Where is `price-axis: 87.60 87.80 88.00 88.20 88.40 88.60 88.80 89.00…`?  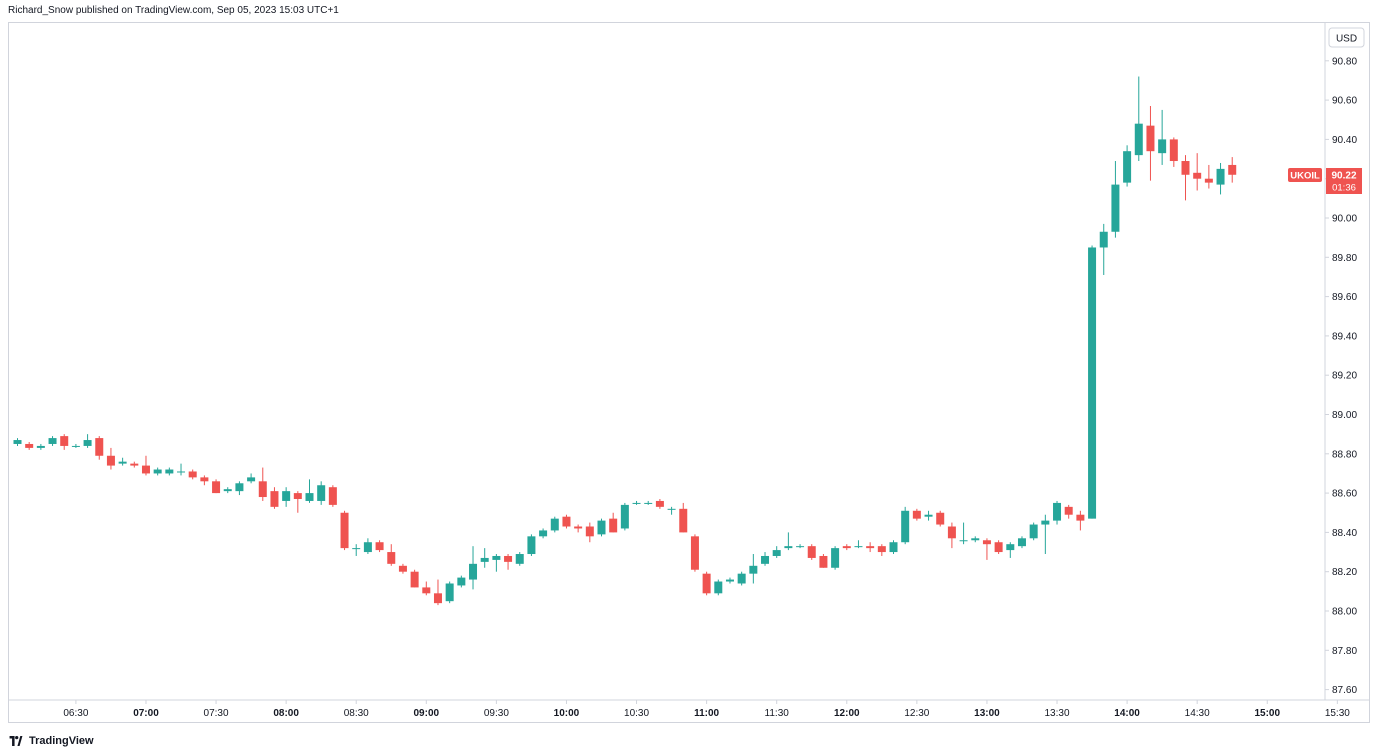 price-axis: 87.60 87.80 88.00 88.20 88.40 88.60 88.80 89.00… is located at coordinates (1340, 361).